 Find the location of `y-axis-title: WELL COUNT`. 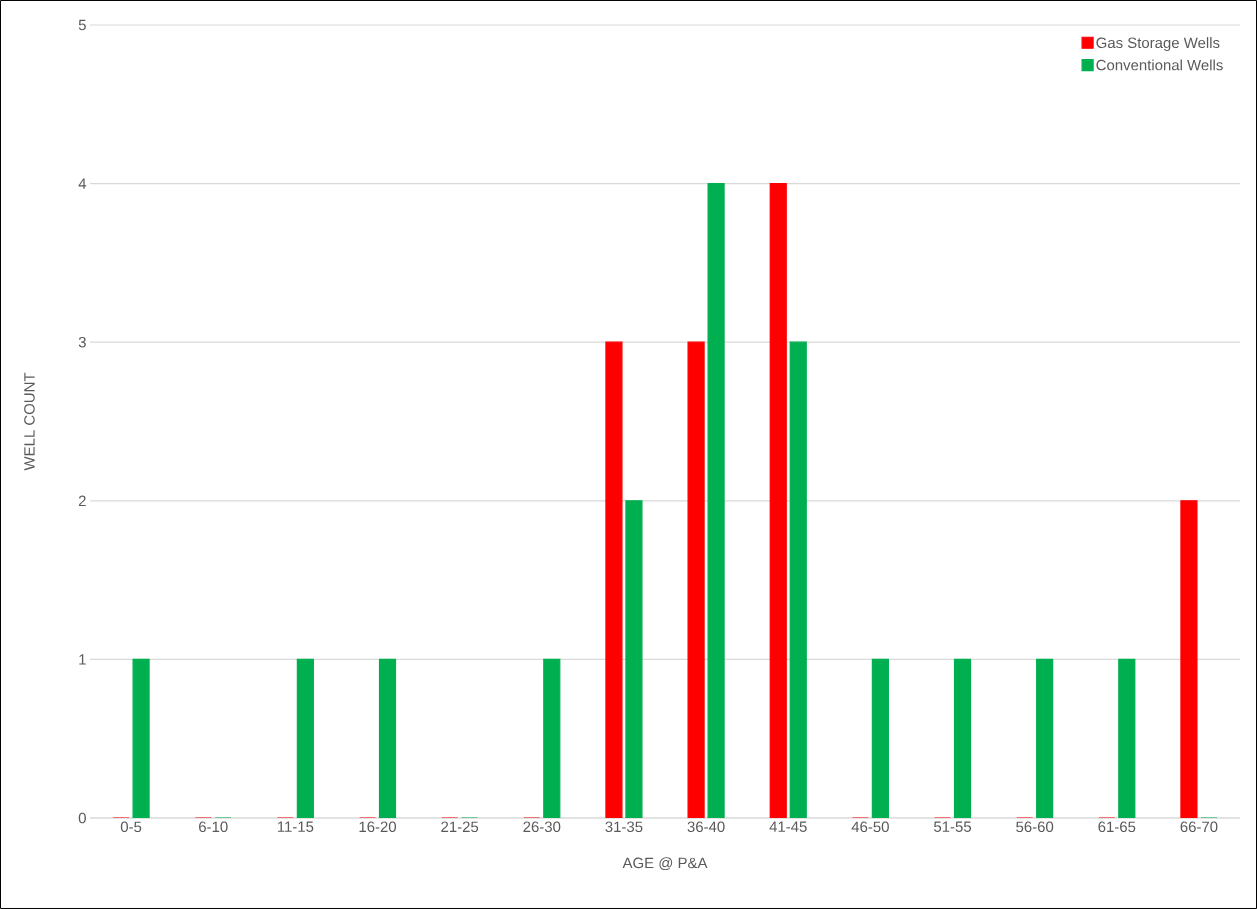

y-axis-title: WELL COUNT is located at coordinates (29, 421).